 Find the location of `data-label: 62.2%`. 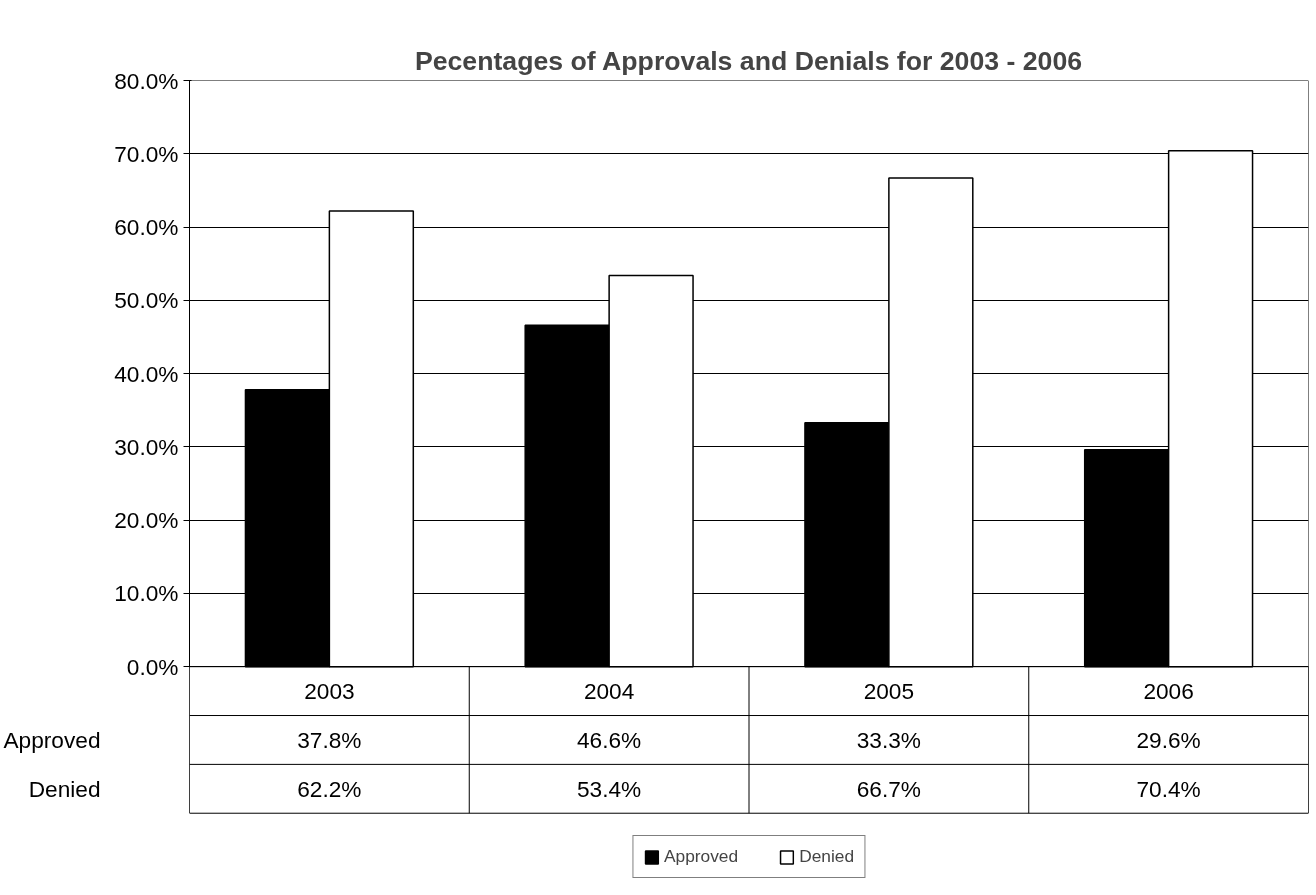

data-label: 62.2% is located at coordinates (329, 788).